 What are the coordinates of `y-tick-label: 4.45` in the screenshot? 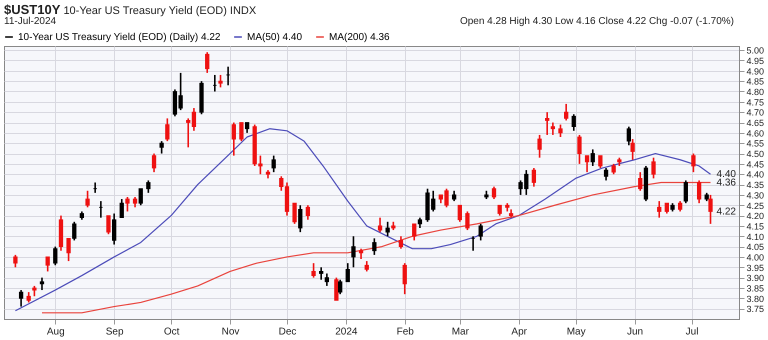 It's located at (755, 164).